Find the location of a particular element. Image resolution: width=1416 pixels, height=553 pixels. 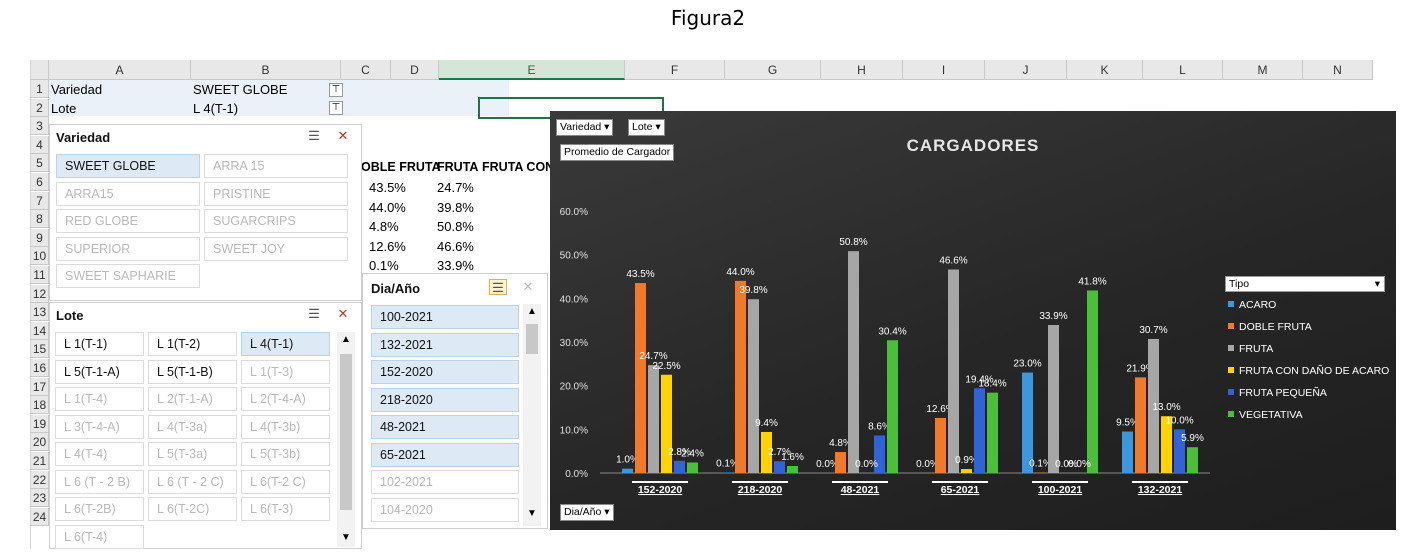

cell-c7: 44.0% is located at coordinates (387, 207).